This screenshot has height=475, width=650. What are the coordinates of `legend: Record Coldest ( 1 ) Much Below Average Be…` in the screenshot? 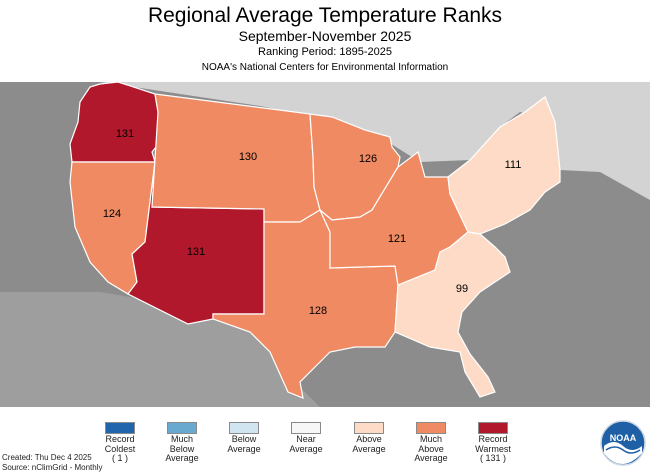 It's located at (325, 447).